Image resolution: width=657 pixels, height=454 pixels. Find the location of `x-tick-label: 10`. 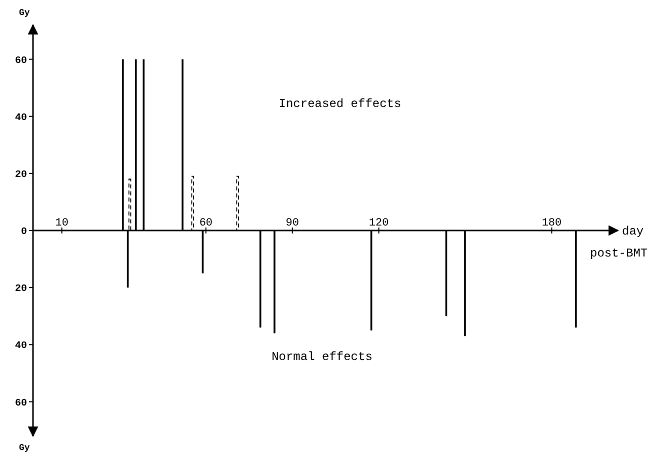

x-tick-label: 10 is located at coordinates (61, 224).